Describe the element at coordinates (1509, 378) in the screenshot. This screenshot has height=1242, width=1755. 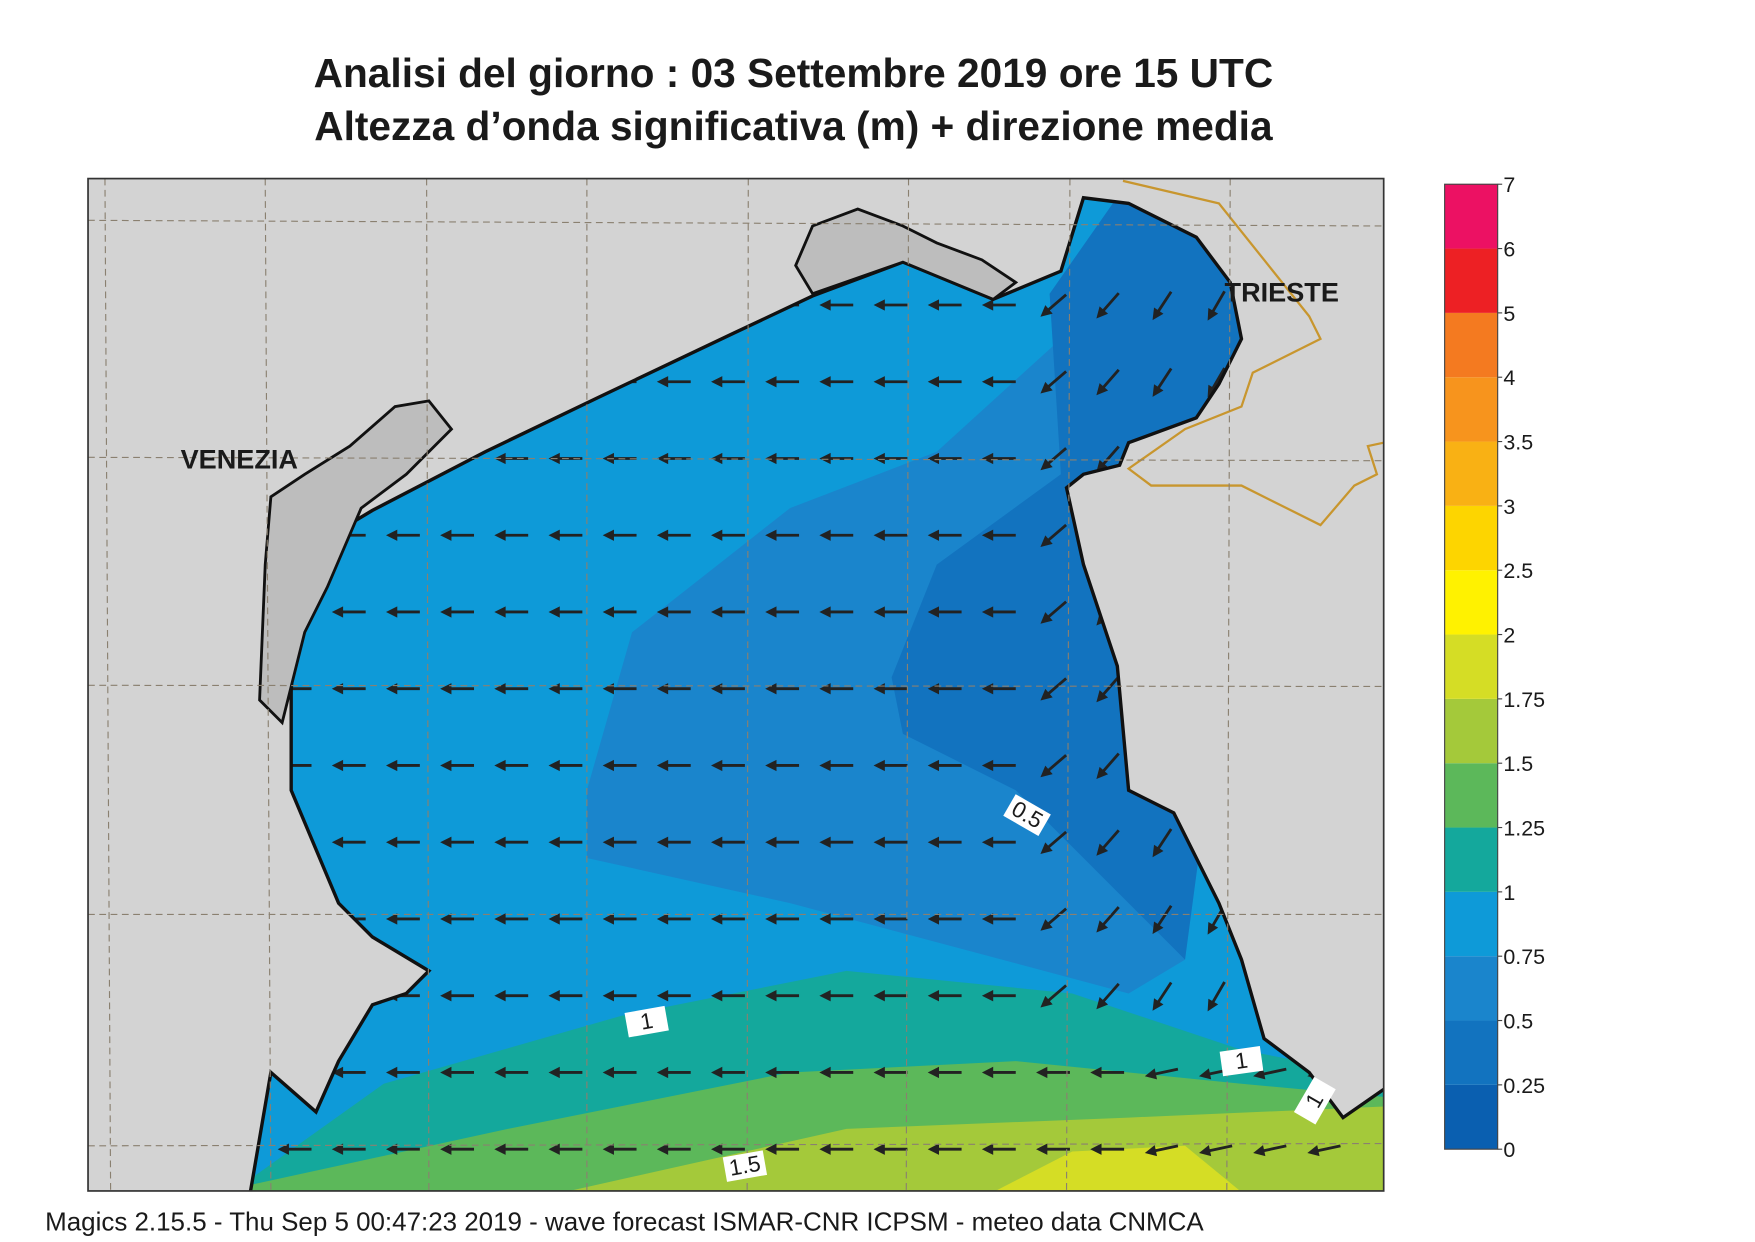
I see `colorbar-label: 4` at that location.